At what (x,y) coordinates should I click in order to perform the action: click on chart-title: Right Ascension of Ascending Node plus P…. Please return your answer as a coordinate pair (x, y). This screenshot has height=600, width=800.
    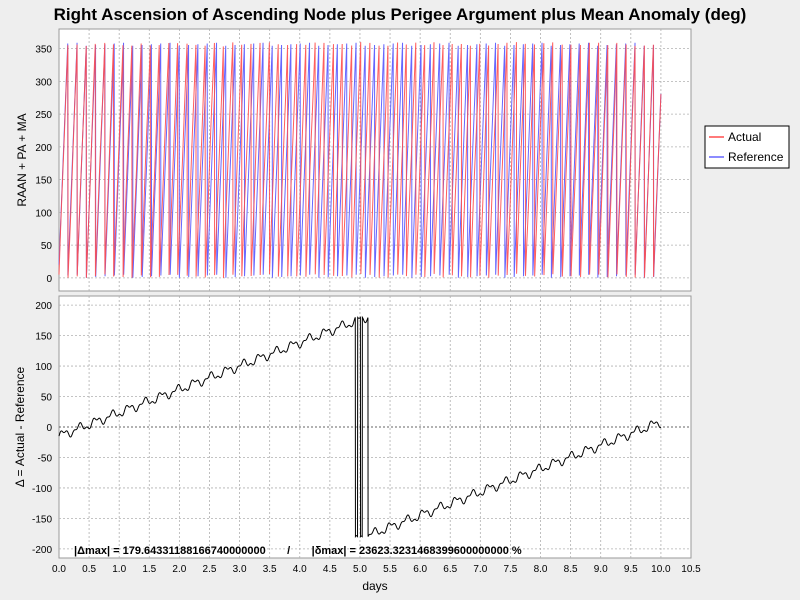
    Looking at the image, I should click on (400, 14).